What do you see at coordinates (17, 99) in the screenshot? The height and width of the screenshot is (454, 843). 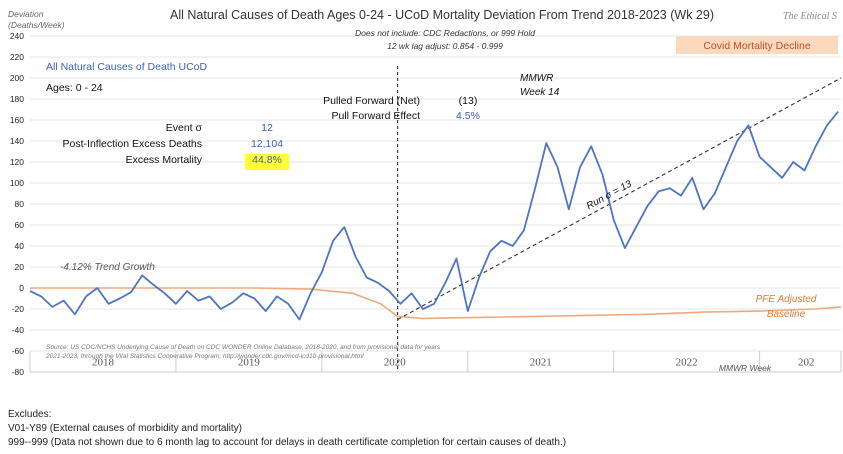 I see `y-tick-label: 180` at bounding box center [17, 99].